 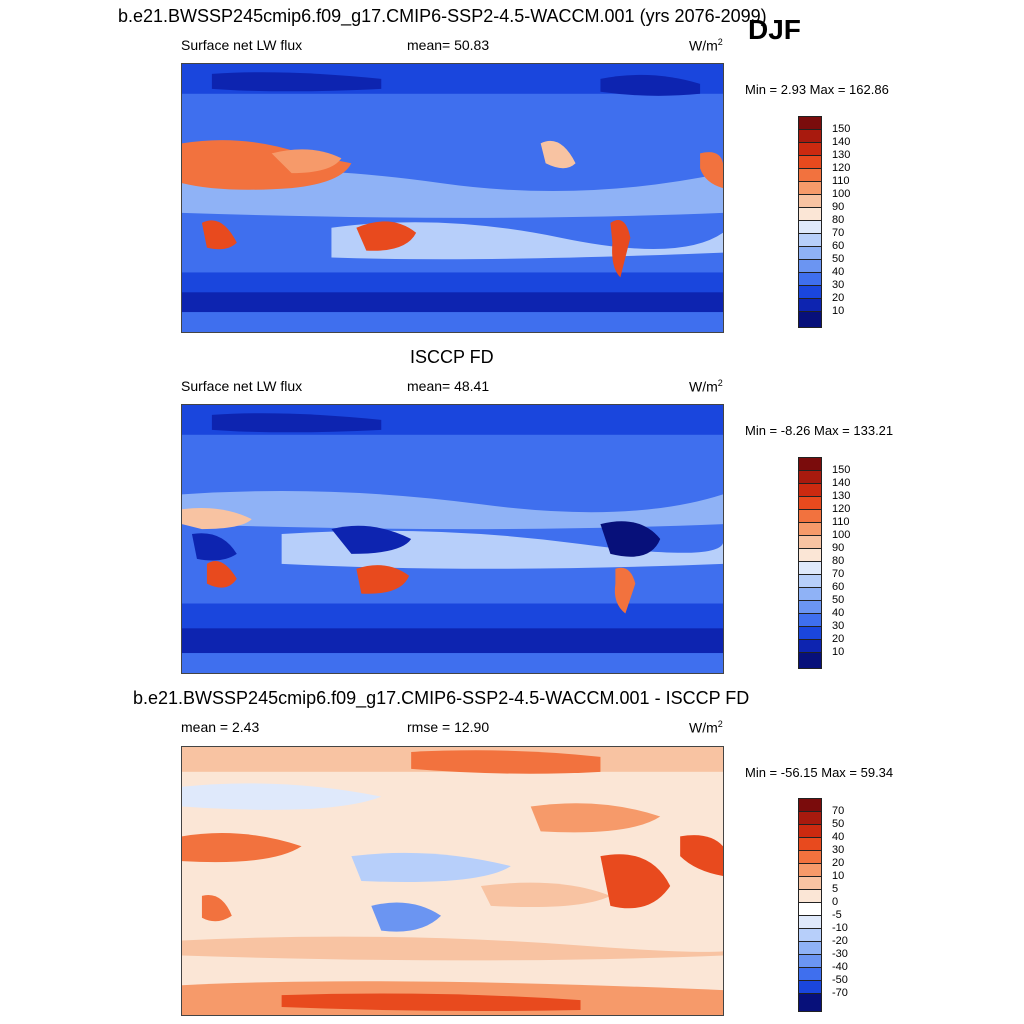 I want to click on panel1-map-svg, so click(x=452, y=198).